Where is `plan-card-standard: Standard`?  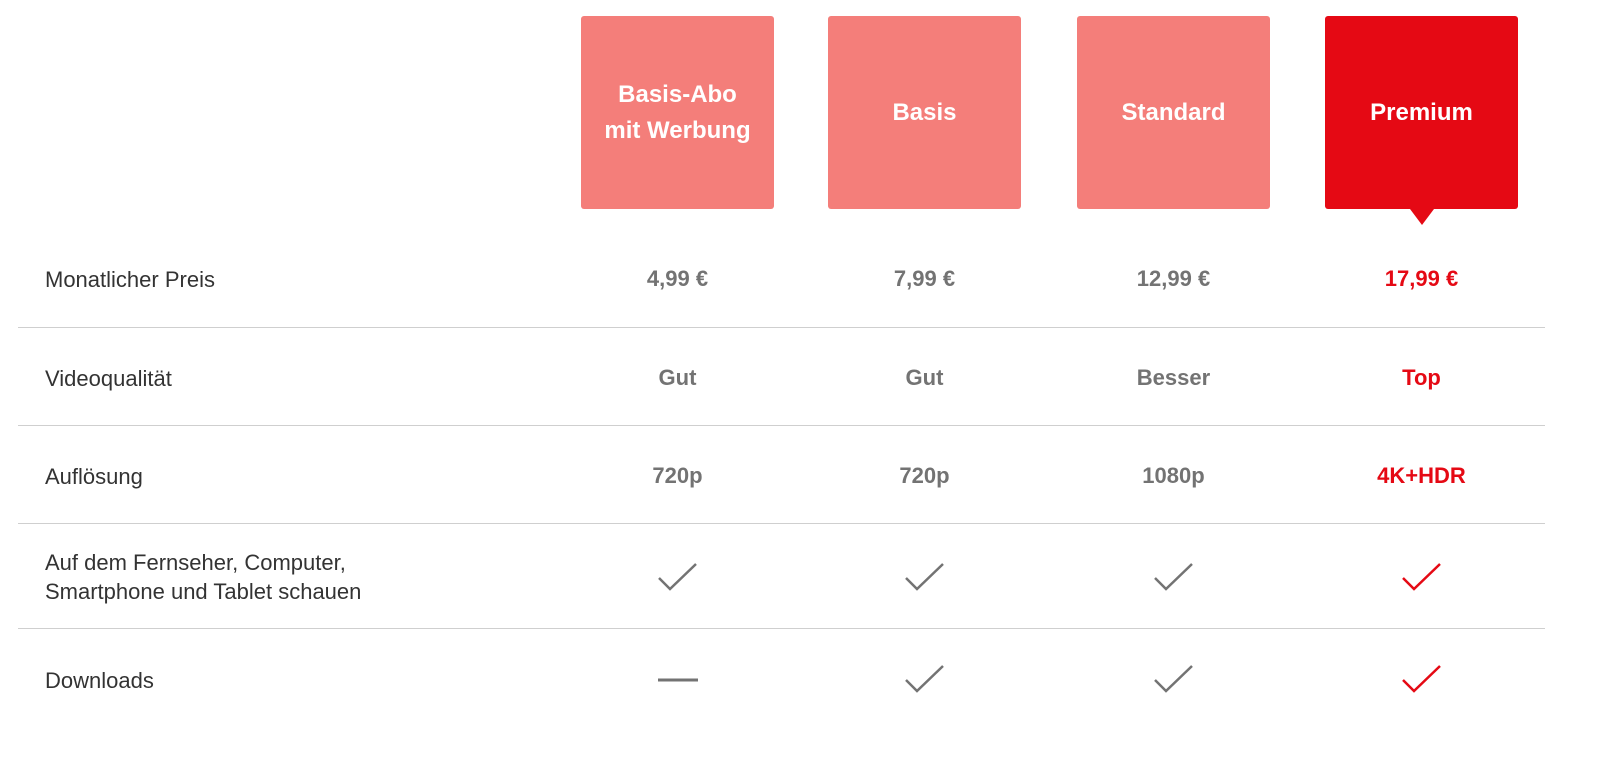
plan-card-standard: Standard is located at coordinates (1173, 112).